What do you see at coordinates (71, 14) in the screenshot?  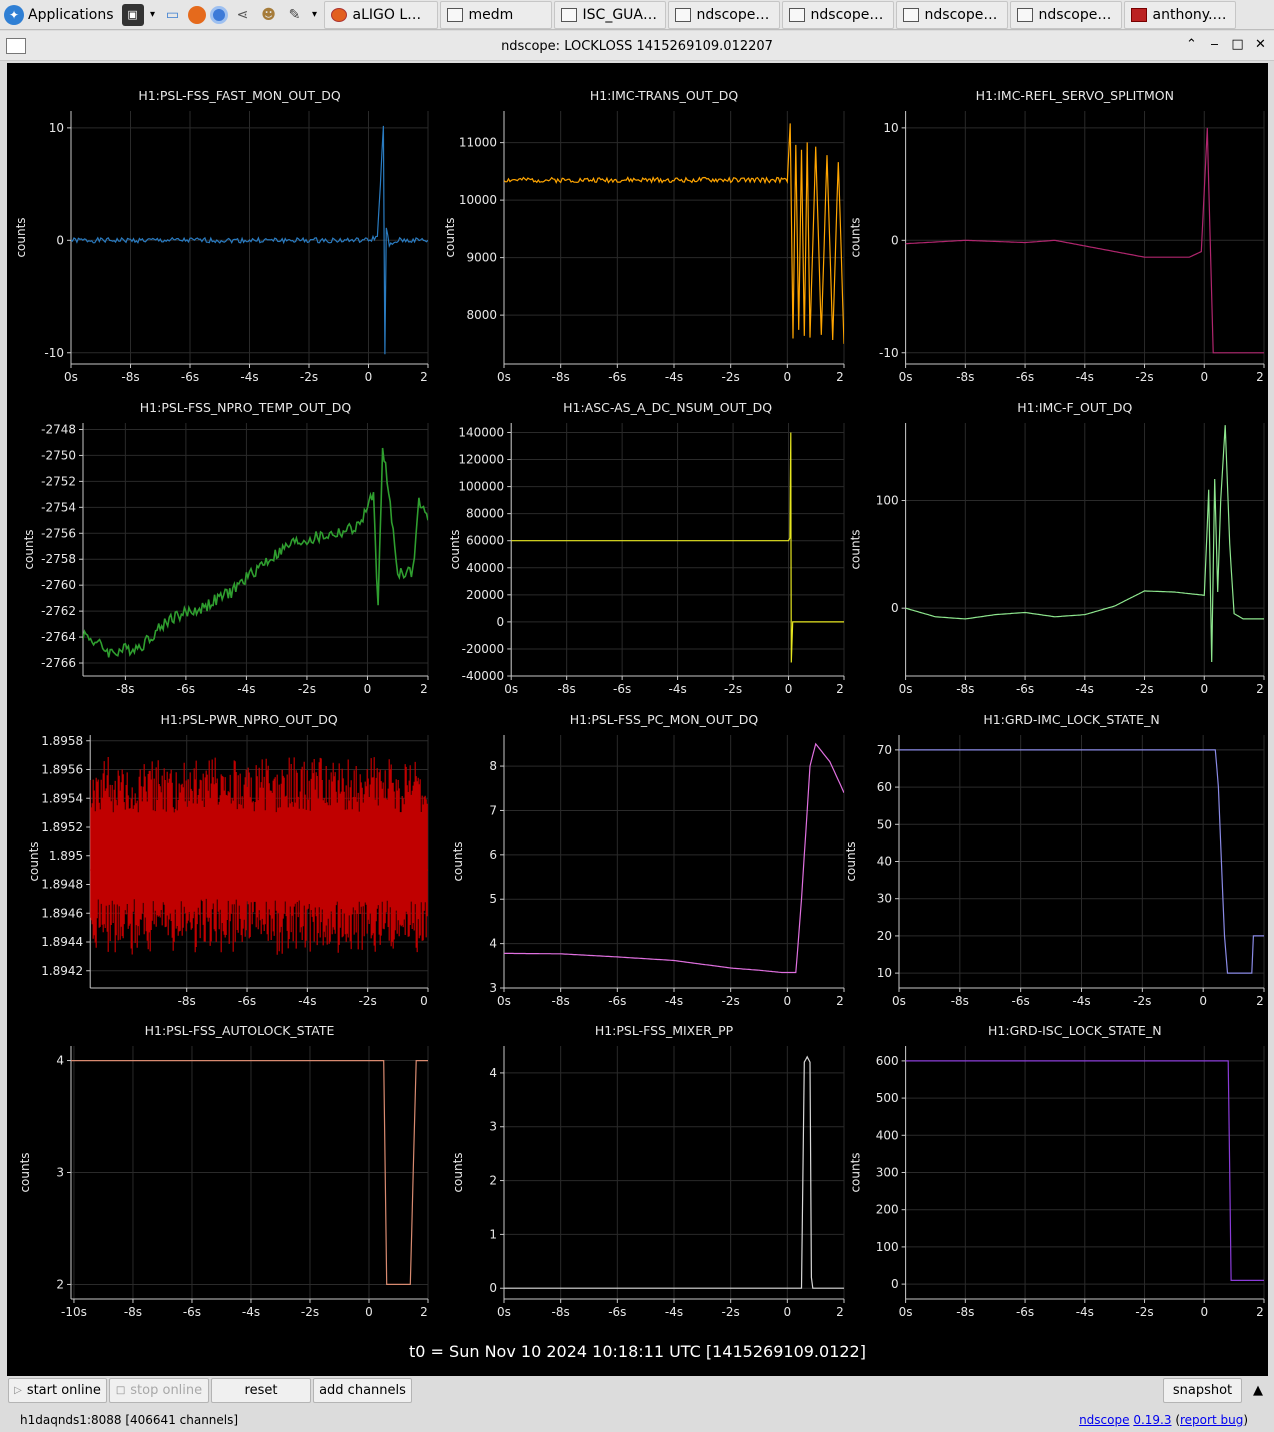 I see `applications-label: Applications` at bounding box center [71, 14].